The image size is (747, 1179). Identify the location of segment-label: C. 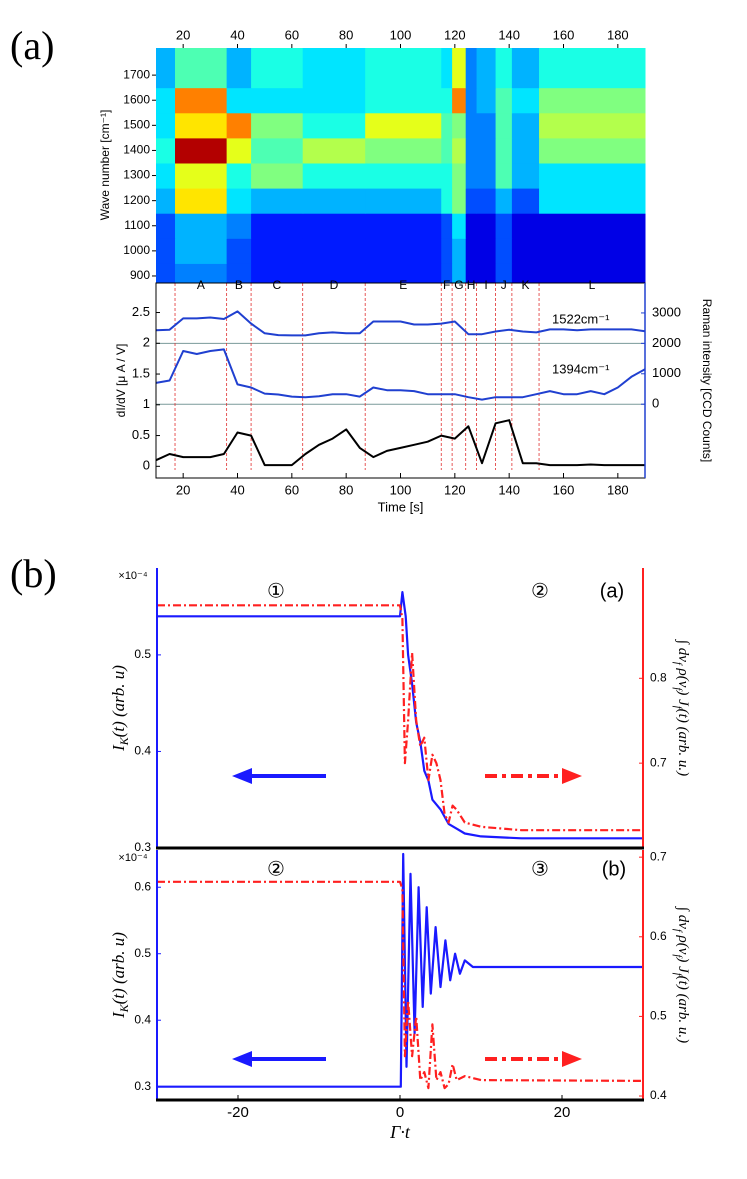
(277, 285).